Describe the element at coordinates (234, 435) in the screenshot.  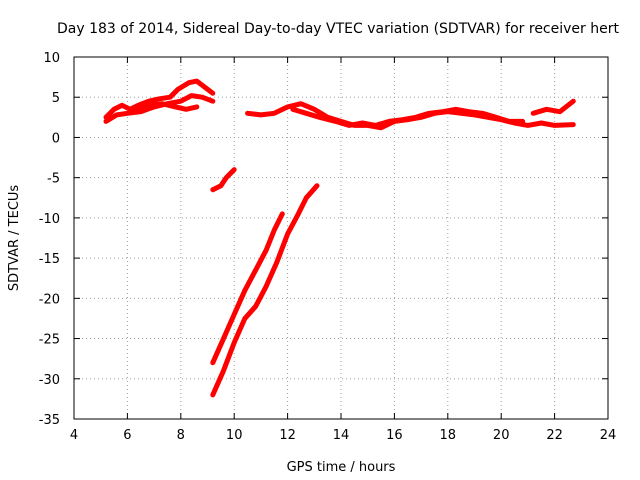
I see `x-tick-label: 10` at that location.